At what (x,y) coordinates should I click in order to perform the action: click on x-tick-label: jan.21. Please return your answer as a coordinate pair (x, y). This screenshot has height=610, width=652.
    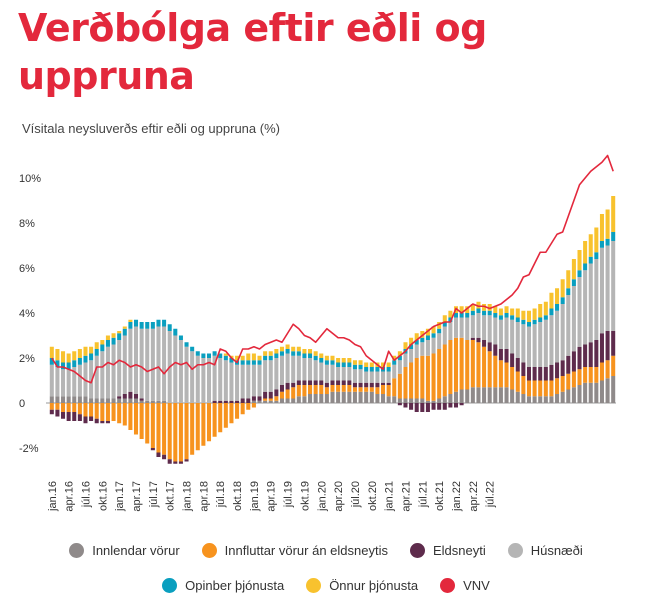
    Looking at the image, I should click on (390, 496).